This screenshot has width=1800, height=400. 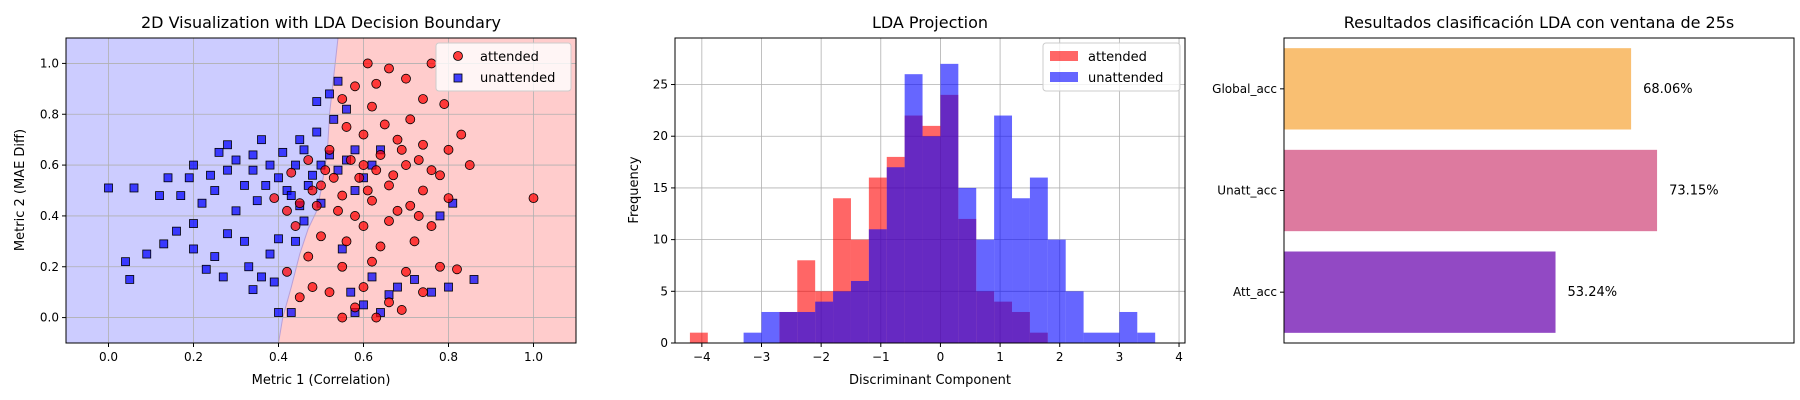 I want to click on y-tick-label: 10, so click(x=660, y=240).